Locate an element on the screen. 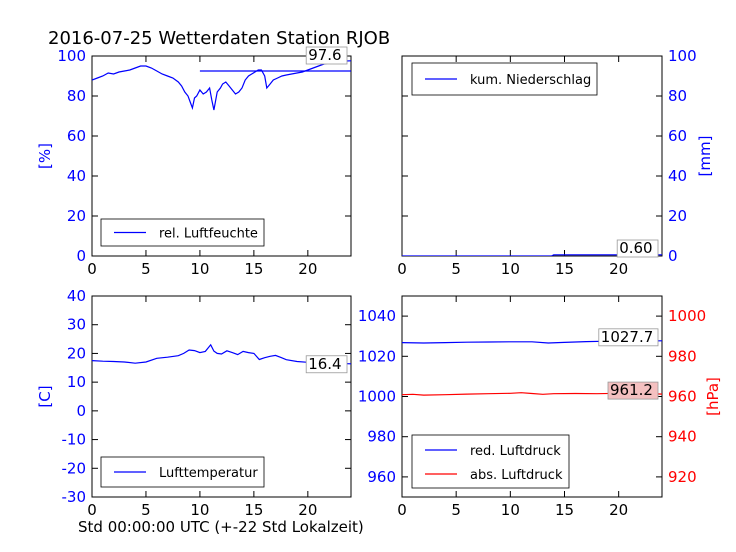 The width and height of the screenshot is (736, 552). y-tick-label-right: 1000 is located at coordinates (687, 316).